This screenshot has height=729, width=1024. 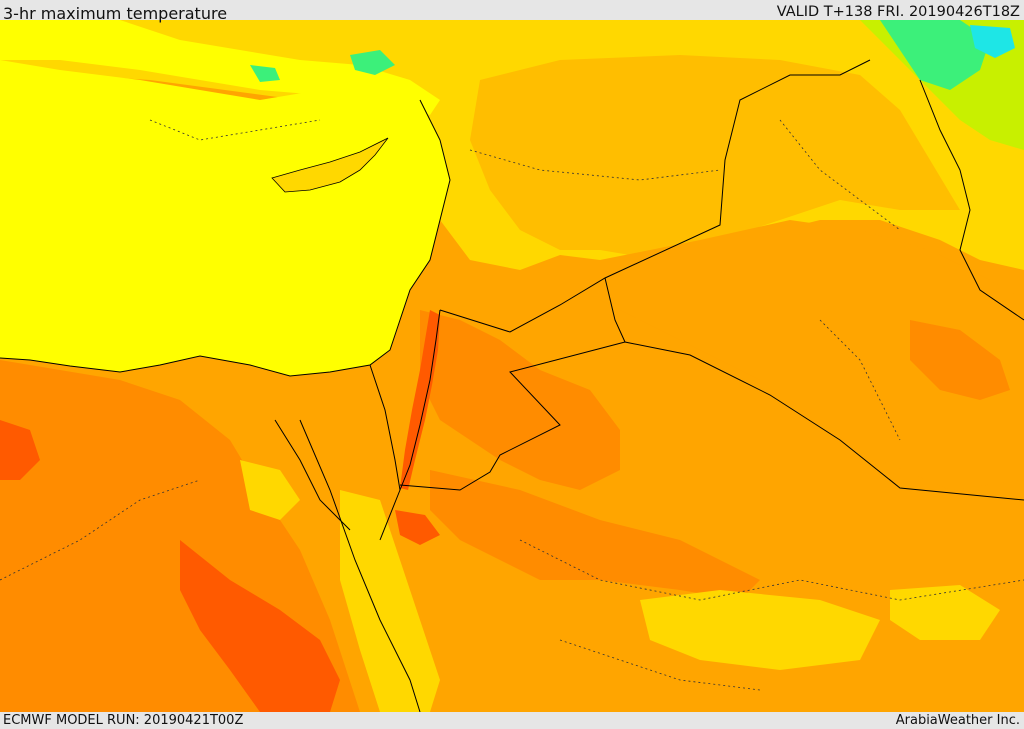 I want to click on jordan-valley, so click(x=420, y=400).